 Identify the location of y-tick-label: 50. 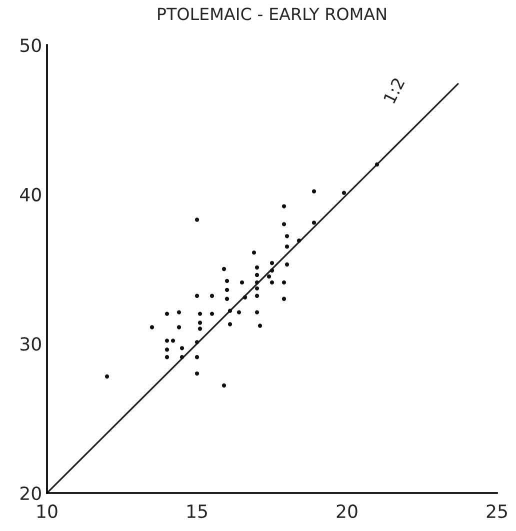
(30, 45).